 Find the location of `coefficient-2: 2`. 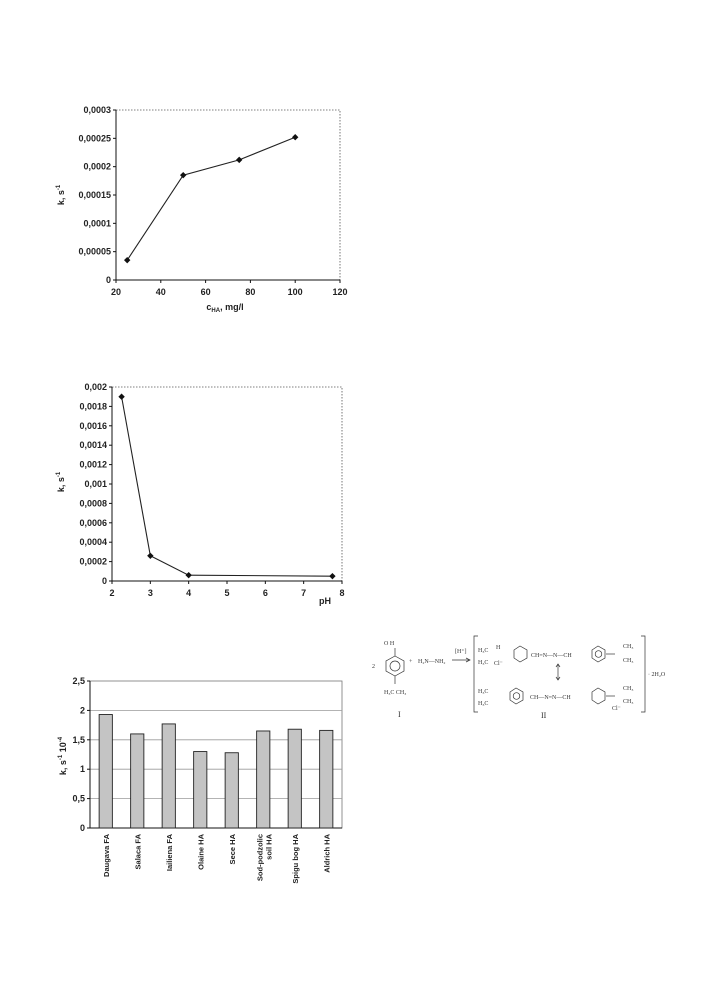

coefficient-2: 2 is located at coordinates (373, 667).